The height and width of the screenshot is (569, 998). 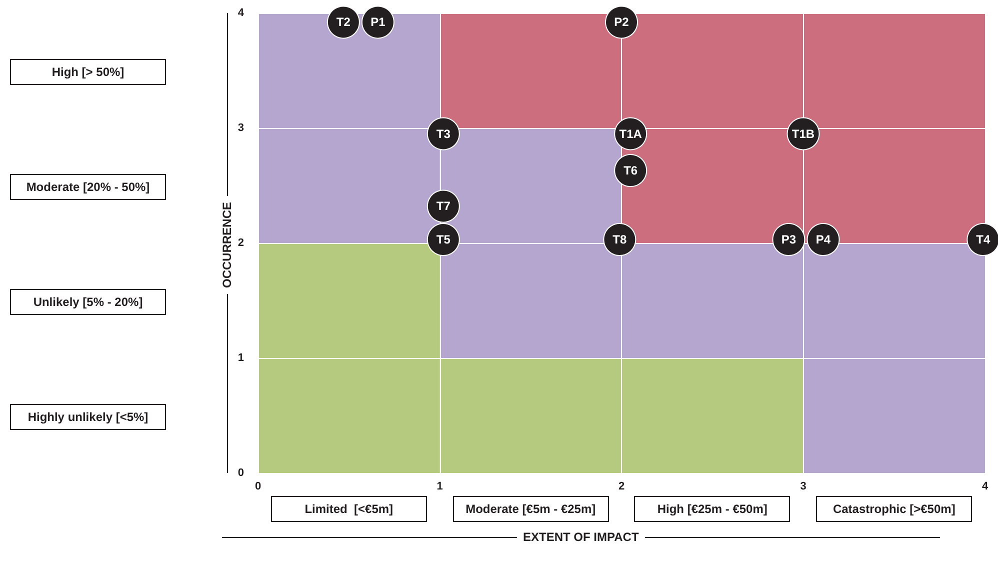 I want to click on series-label: T5, so click(x=443, y=239).